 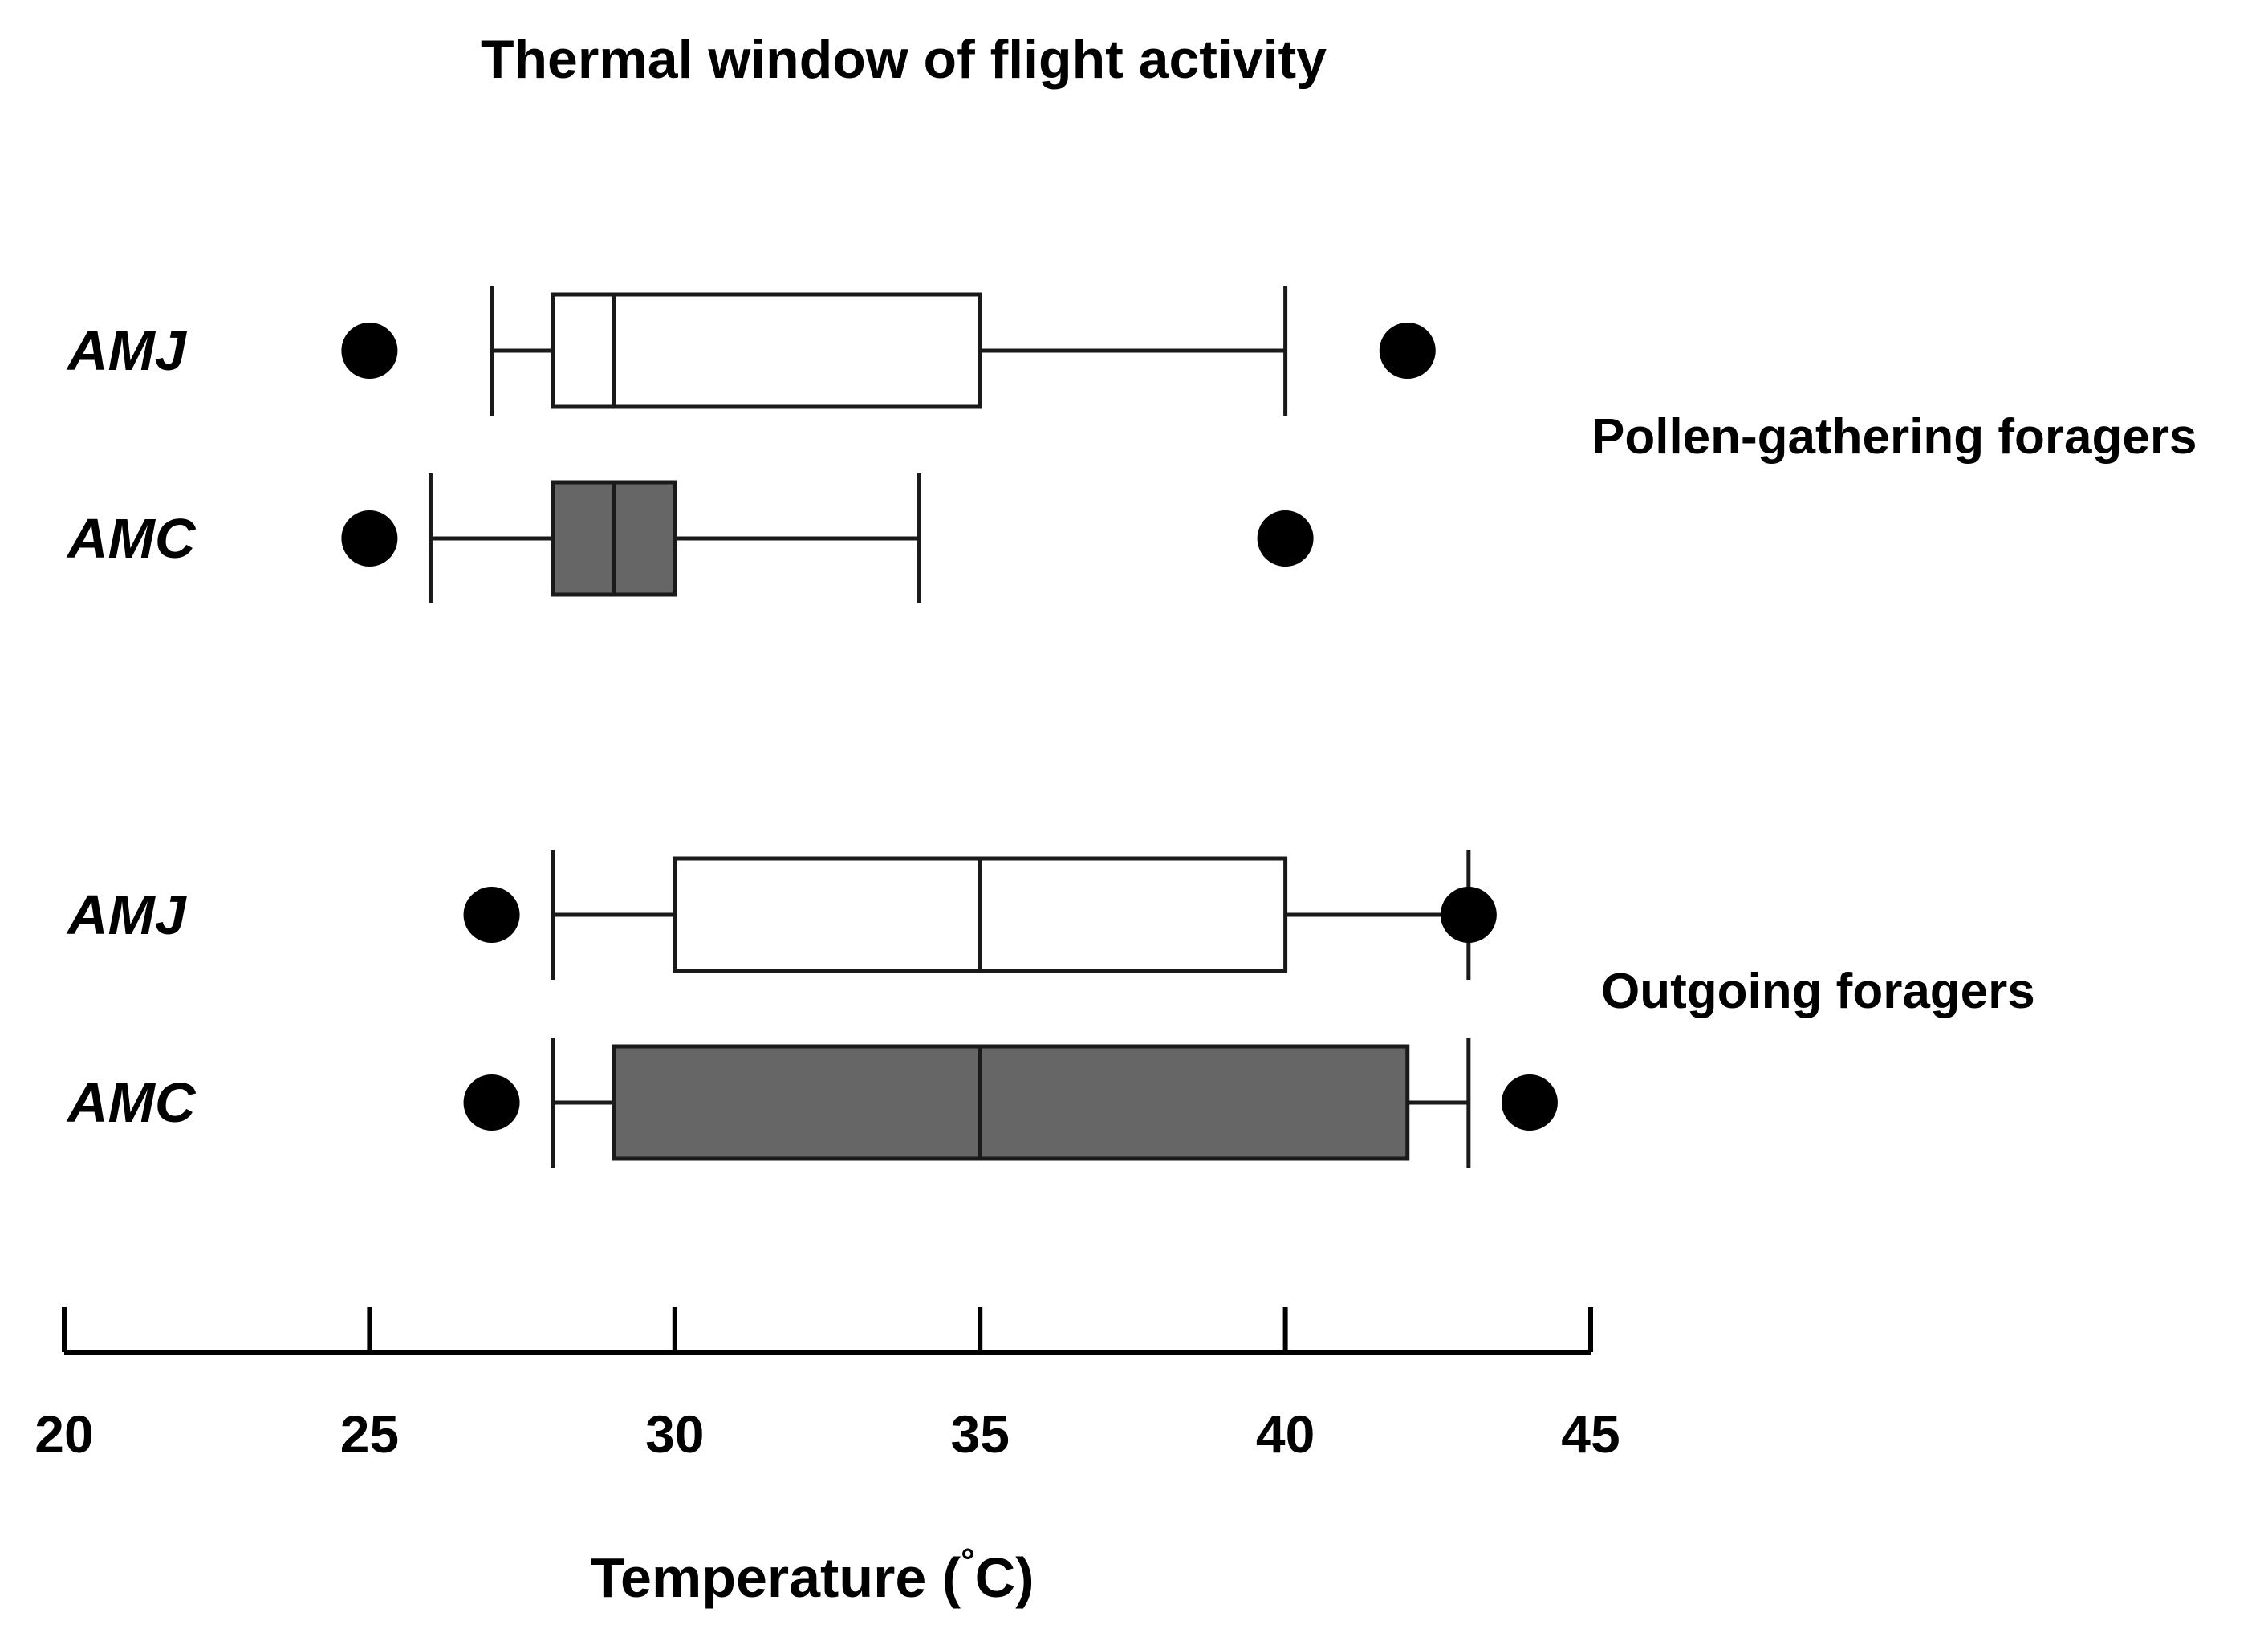 What do you see at coordinates (828, 538) in the screenshot?
I see `box-amc-pollen` at bounding box center [828, 538].